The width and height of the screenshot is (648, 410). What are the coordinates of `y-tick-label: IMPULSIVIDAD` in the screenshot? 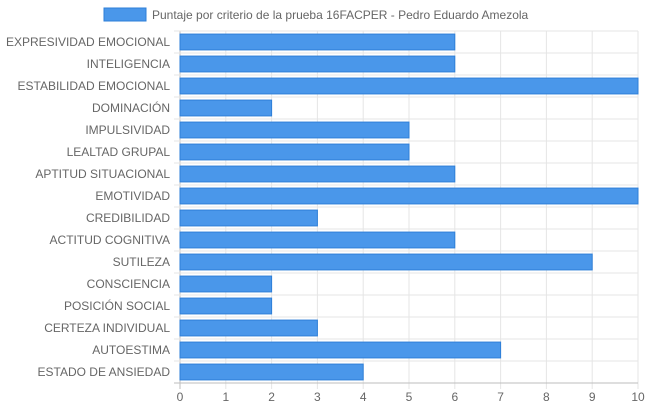 It's located at (127, 130).